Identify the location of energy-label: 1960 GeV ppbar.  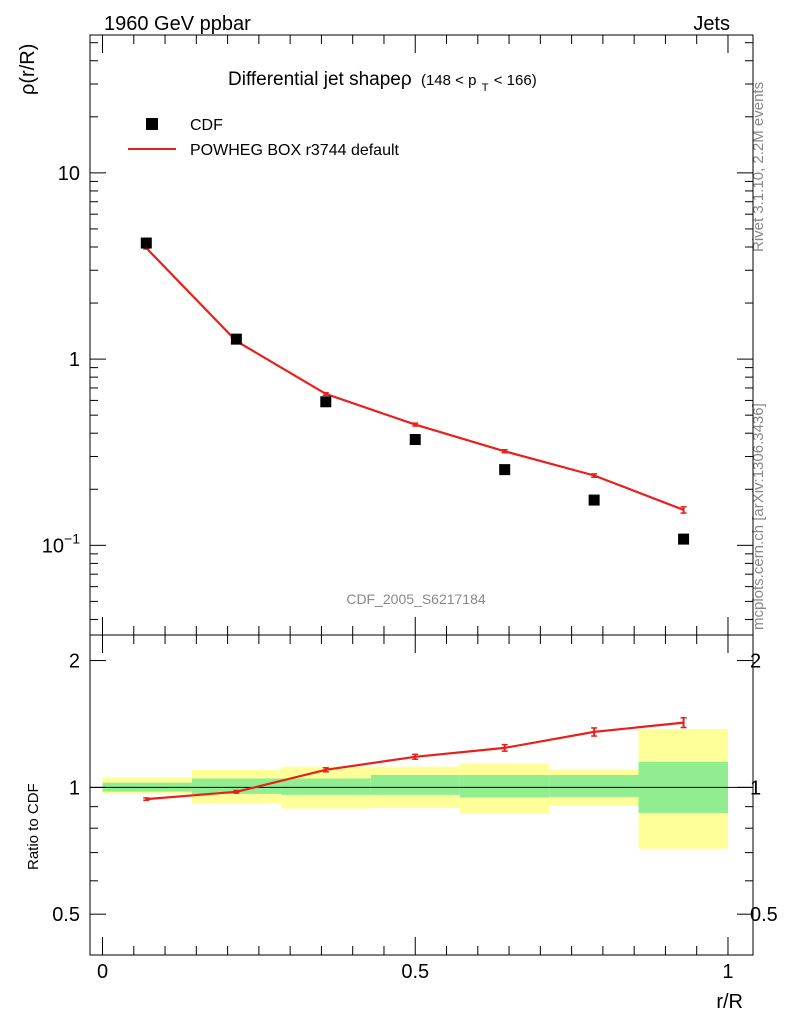
(177, 24).